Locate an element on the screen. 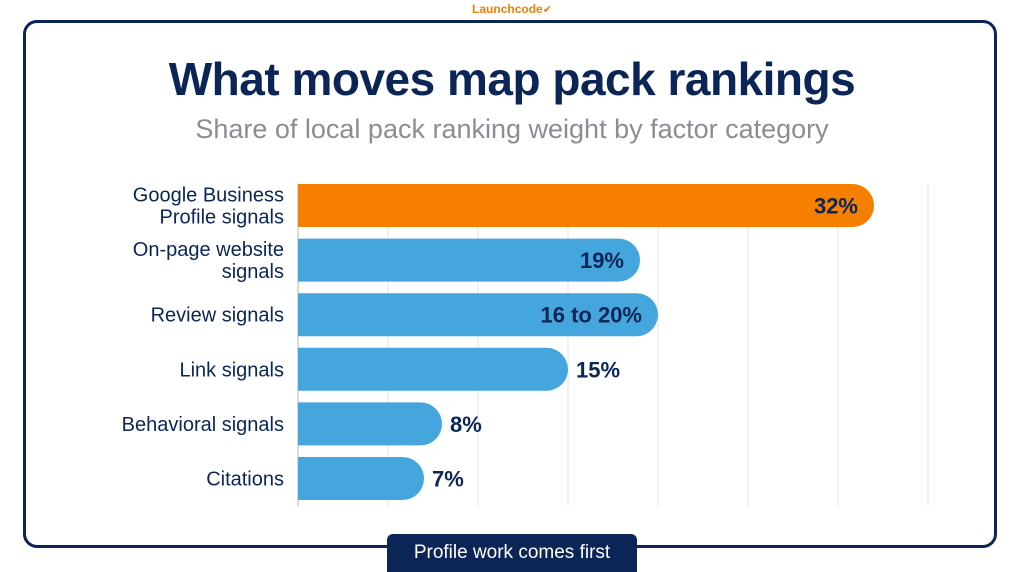 This screenshot has width=1024, height=572. brand-logo: Launchcode✔ is located at coordinates (512, 9).